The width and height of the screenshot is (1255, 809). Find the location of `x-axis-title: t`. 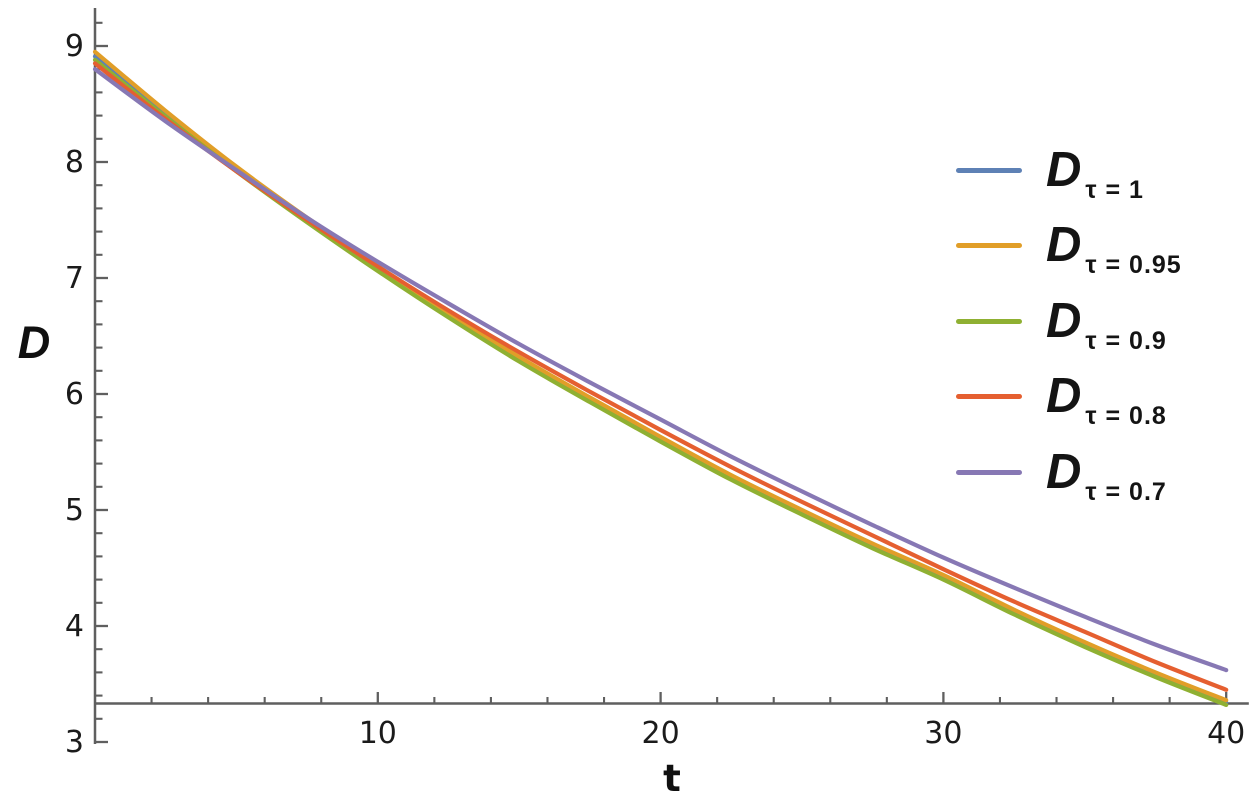

x-axis-title: t is located at coordinates (672, 778).